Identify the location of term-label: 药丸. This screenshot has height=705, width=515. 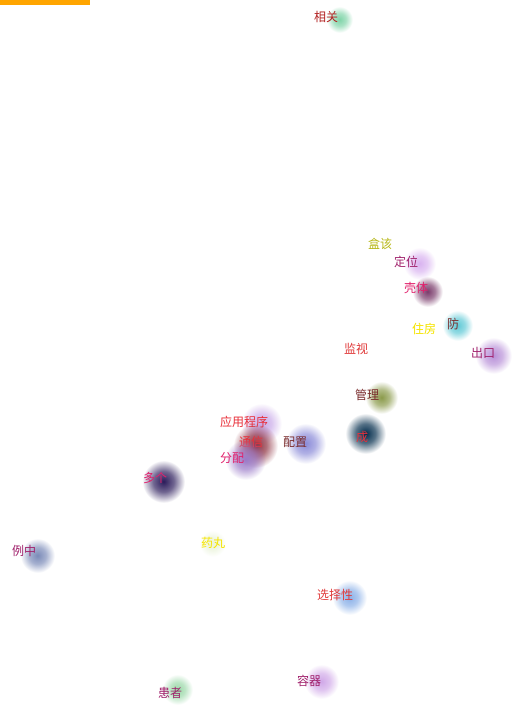
(213, 543).